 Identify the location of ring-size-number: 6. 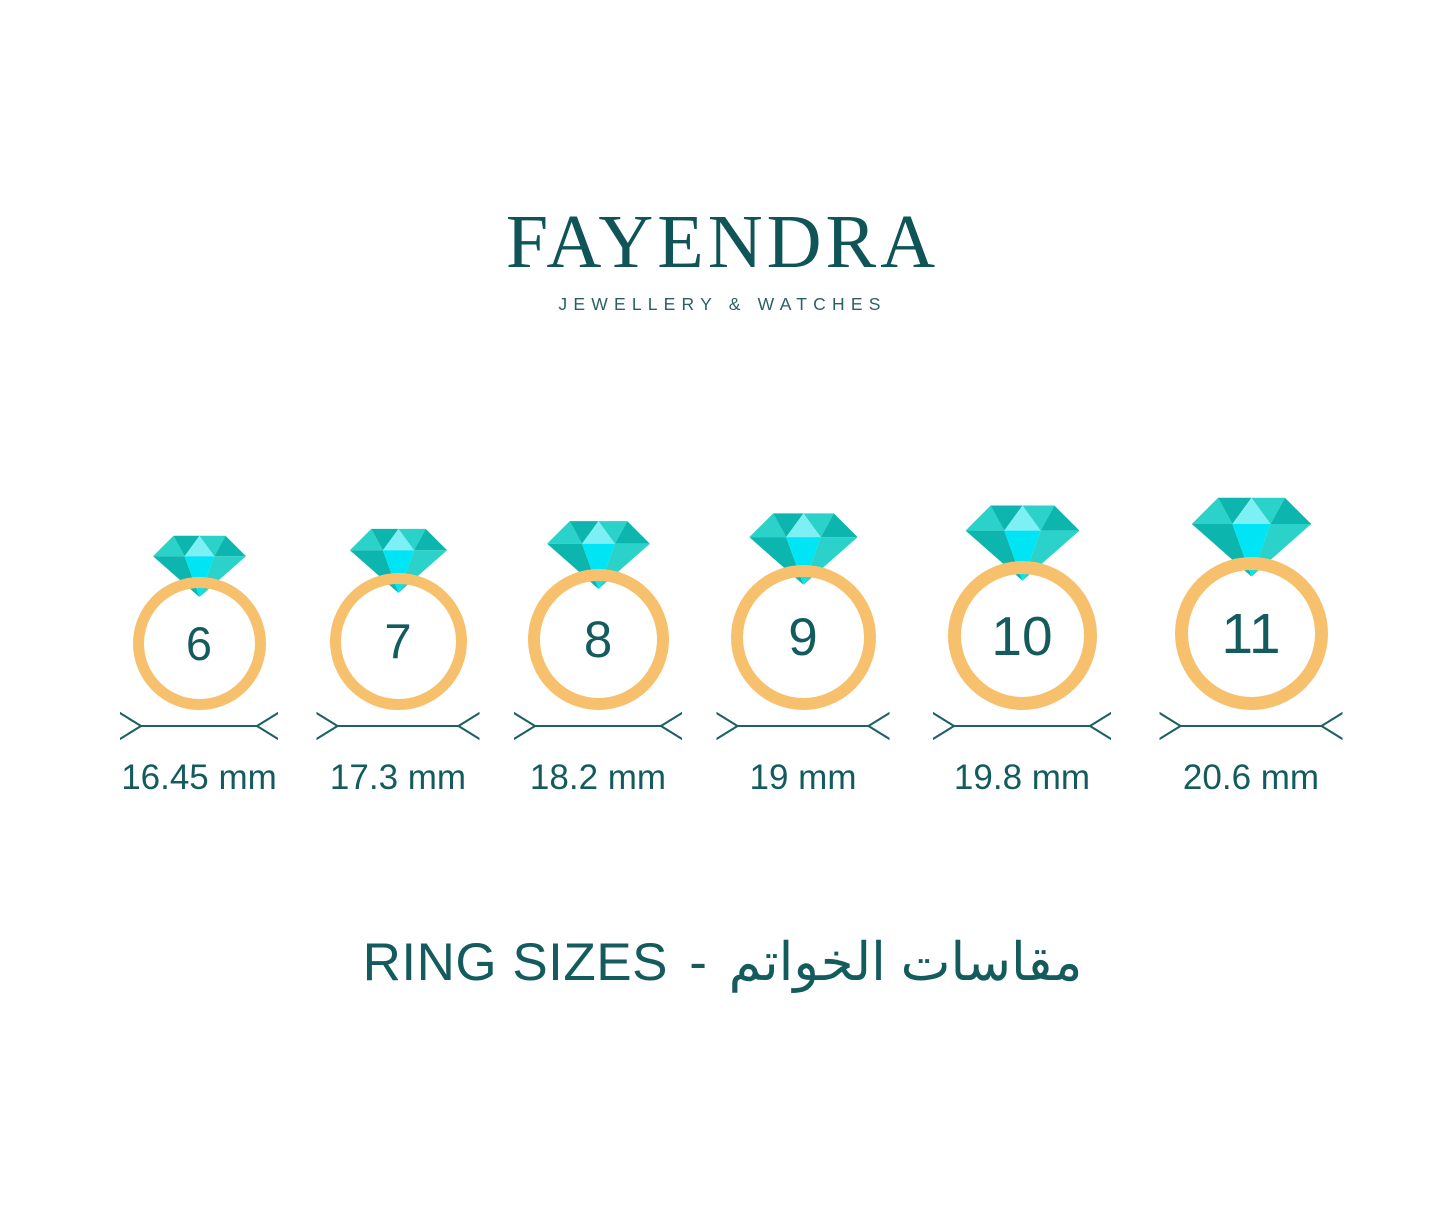
(199, 643).